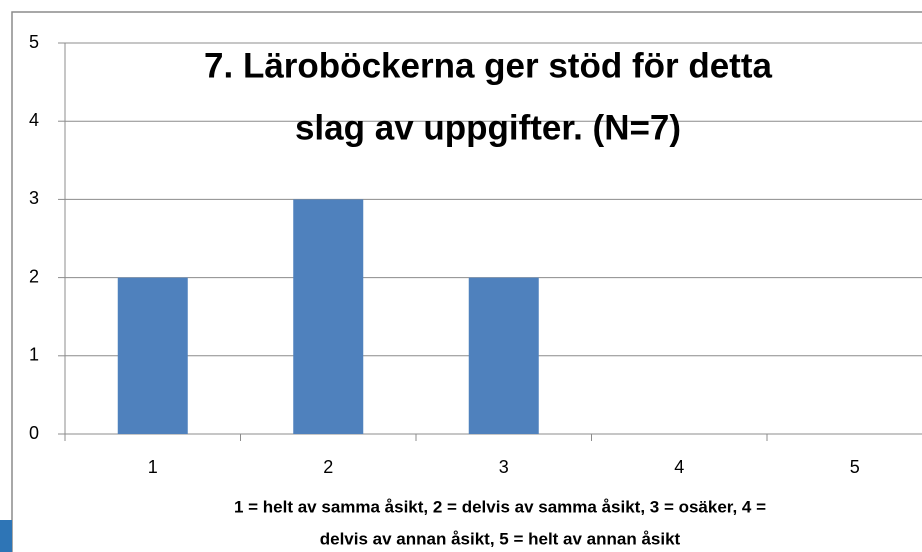 The height and width of the screenshot is (552, 922). What do you see at coordinates (504, 467) in the screenshot?
I see `x-tick-label: 3` at bounding box center [504, 467].